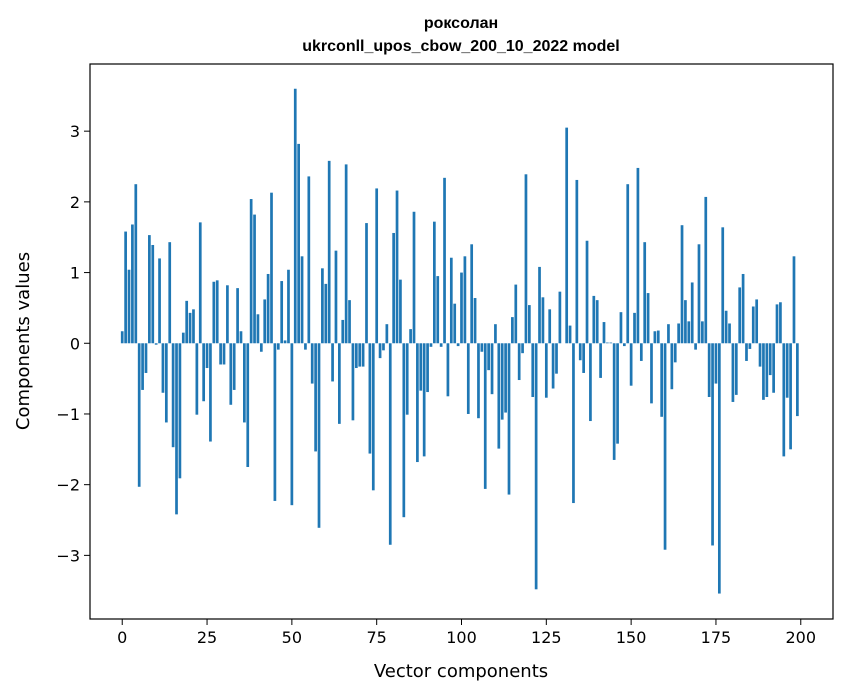  I want to click on x-tick-label: 125, so click(546, 637).